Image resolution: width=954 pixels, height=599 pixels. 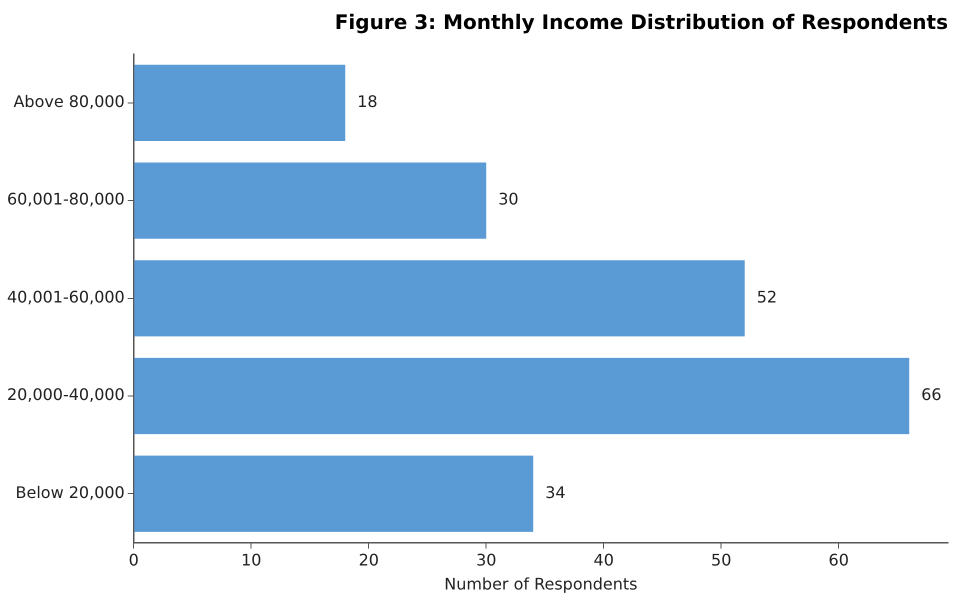 I want to click on x-tick-label: 10, so click(x=251, y=560).